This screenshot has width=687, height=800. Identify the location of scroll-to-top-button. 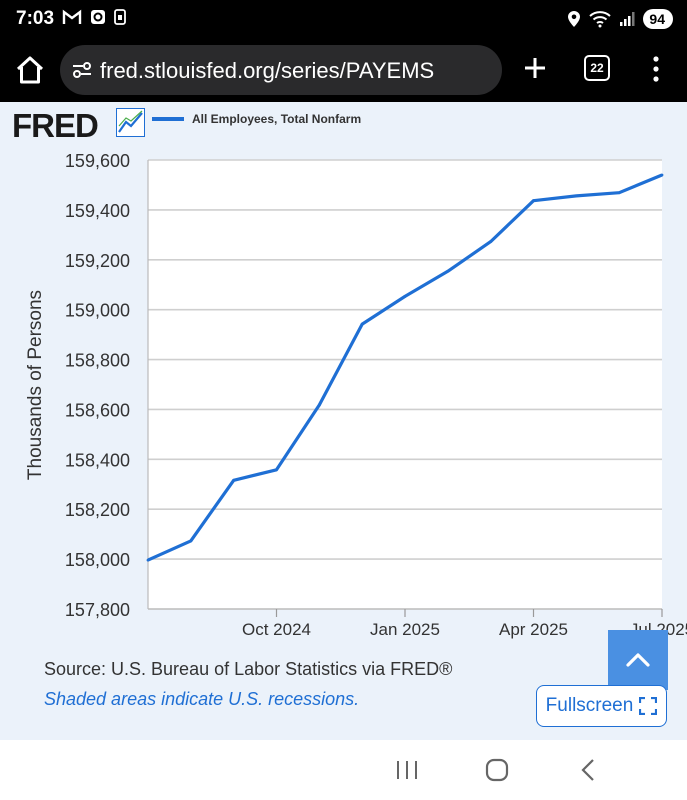
(638, 660).